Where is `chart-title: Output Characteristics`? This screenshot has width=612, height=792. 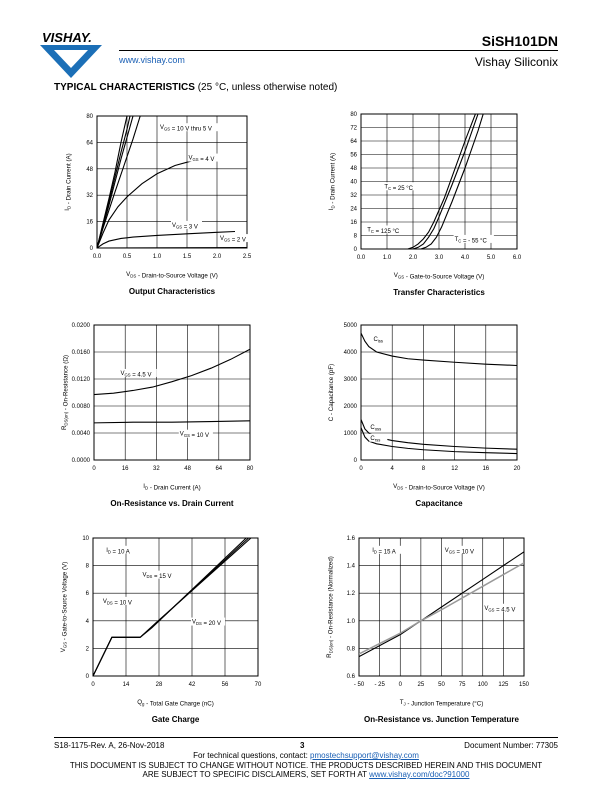 chart-title: Output Characteristics is located at coordinates (172, 291).